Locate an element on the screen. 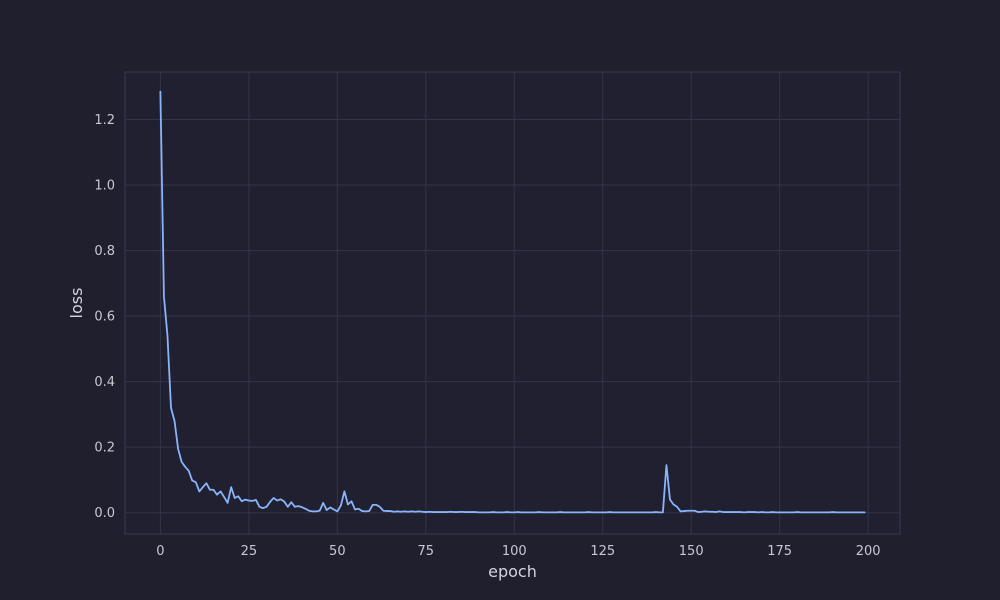  x-tick-label: 200 is located at coordinates (868, 551).